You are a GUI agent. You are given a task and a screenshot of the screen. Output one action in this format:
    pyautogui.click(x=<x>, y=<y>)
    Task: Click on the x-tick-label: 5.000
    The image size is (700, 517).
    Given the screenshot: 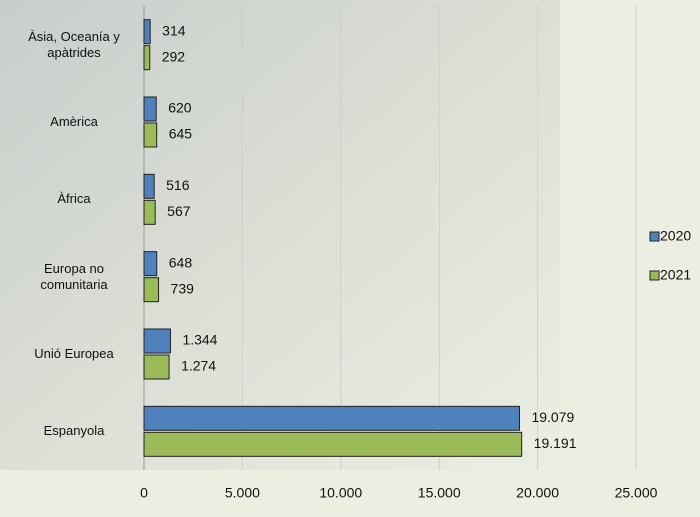 What is the action you would take?
    pyautogui.click(x=242, y=493)
    